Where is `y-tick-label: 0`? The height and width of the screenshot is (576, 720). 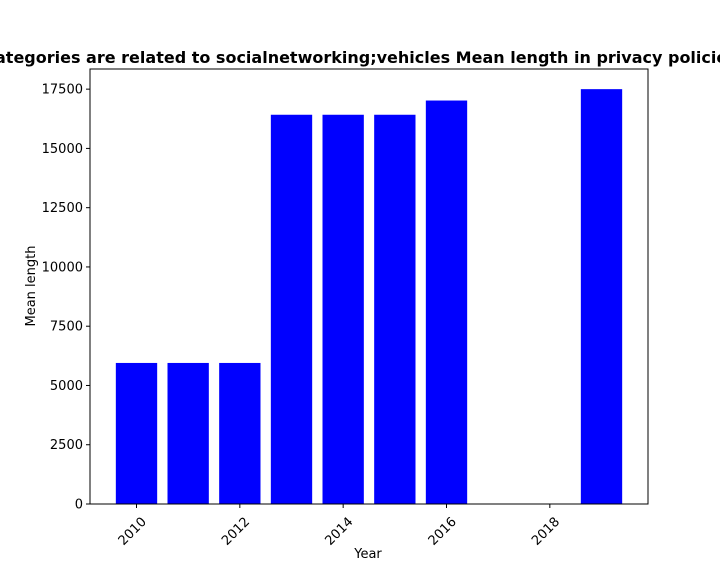
y-tick-label: 0 is located at coordinates (79, 505).